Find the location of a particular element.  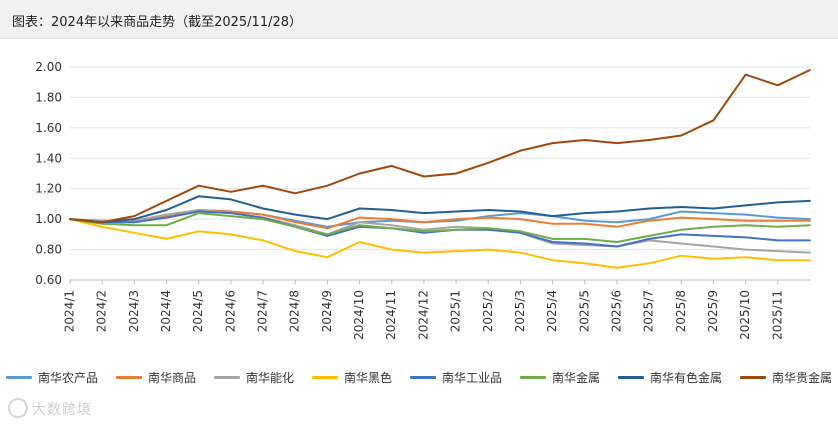

x-tick-label: 2025/7 is located at coordinates (649, 311).